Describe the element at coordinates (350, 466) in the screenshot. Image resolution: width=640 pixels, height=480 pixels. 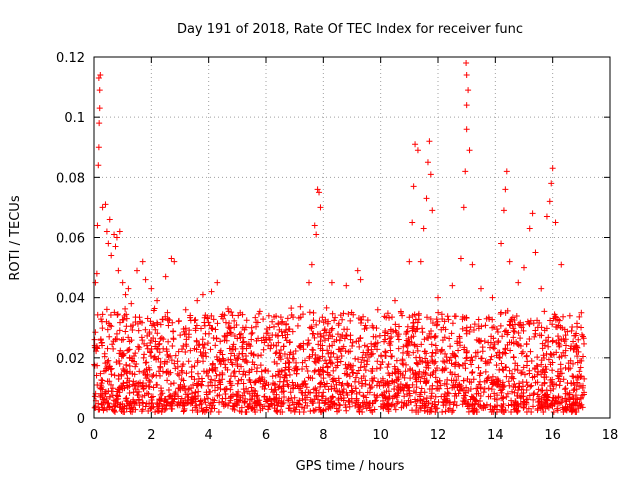
I see `x-axis-label: GPS time / hours` at that location.